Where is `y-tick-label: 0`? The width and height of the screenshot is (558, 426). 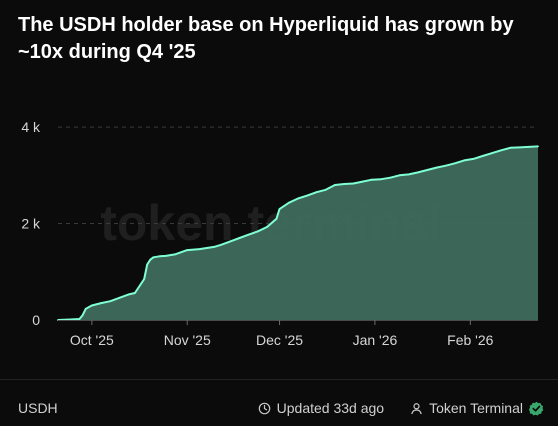
y-tick-label: 0 is located at coordinates (36, 320).